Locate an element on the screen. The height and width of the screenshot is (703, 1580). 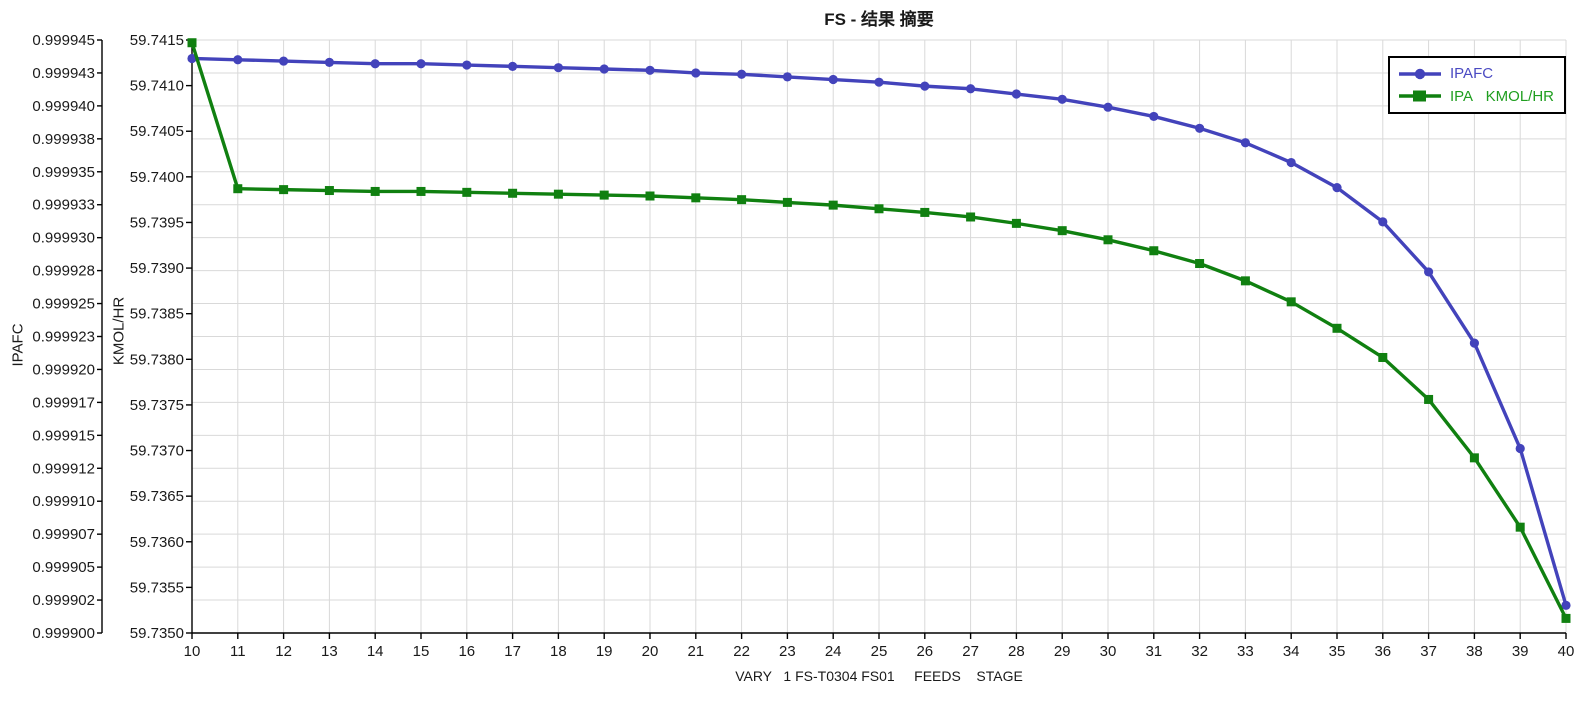
line-square-marker-icon is located at coordinates (1420, 96).